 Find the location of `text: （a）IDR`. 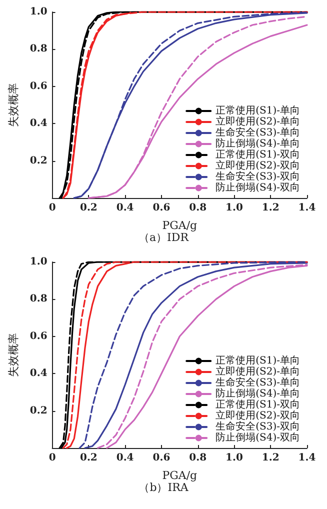

text: （a）IDR is located at coordinates (164, 237).